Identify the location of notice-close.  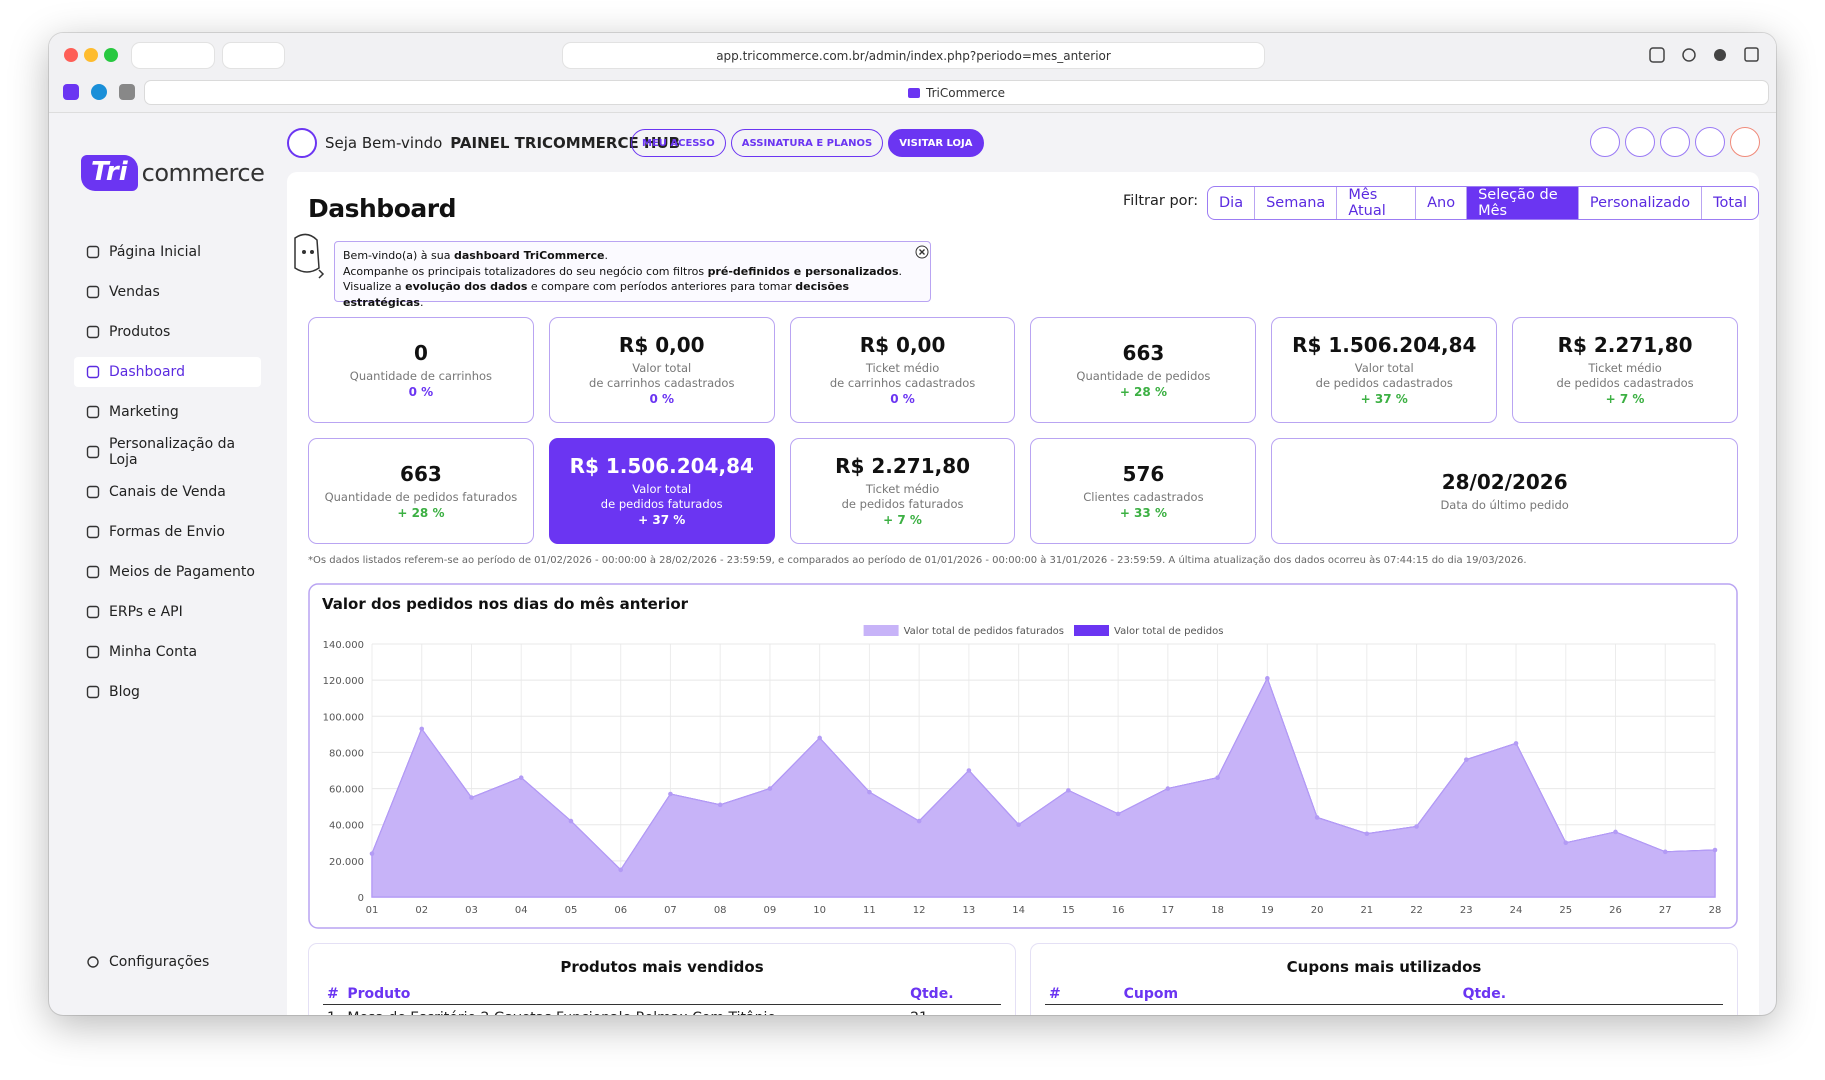
(922, 252).